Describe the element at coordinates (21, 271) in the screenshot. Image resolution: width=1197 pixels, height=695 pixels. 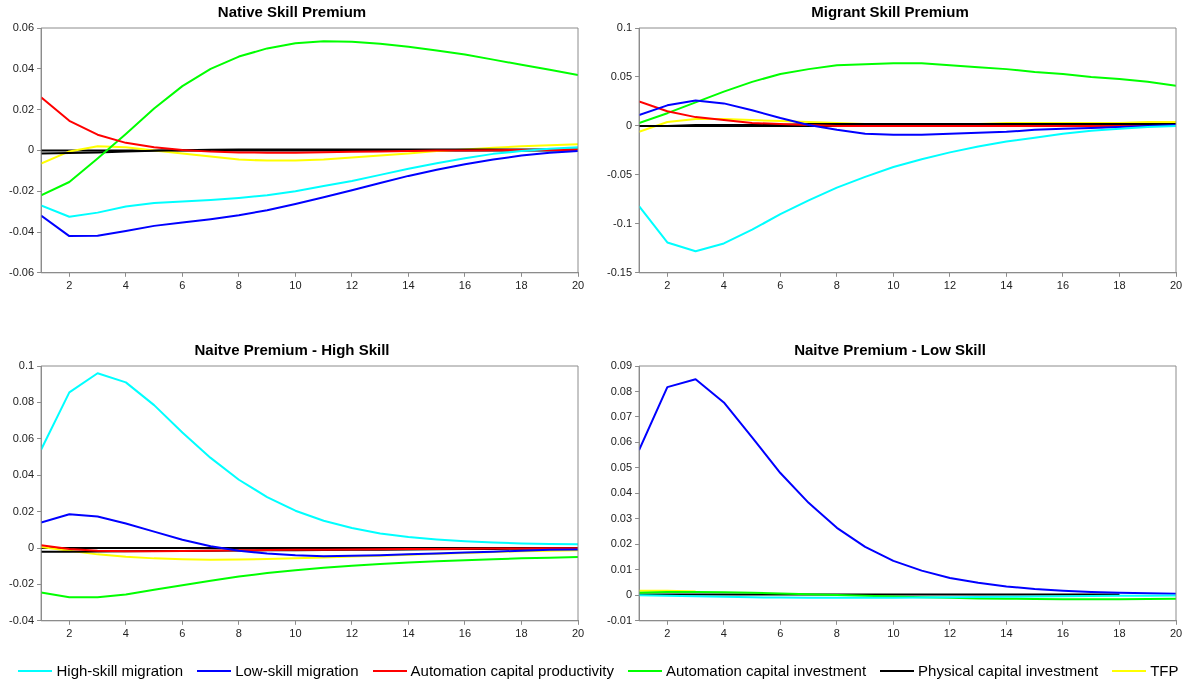
I see `y-tick-label: -0.06` at that location.